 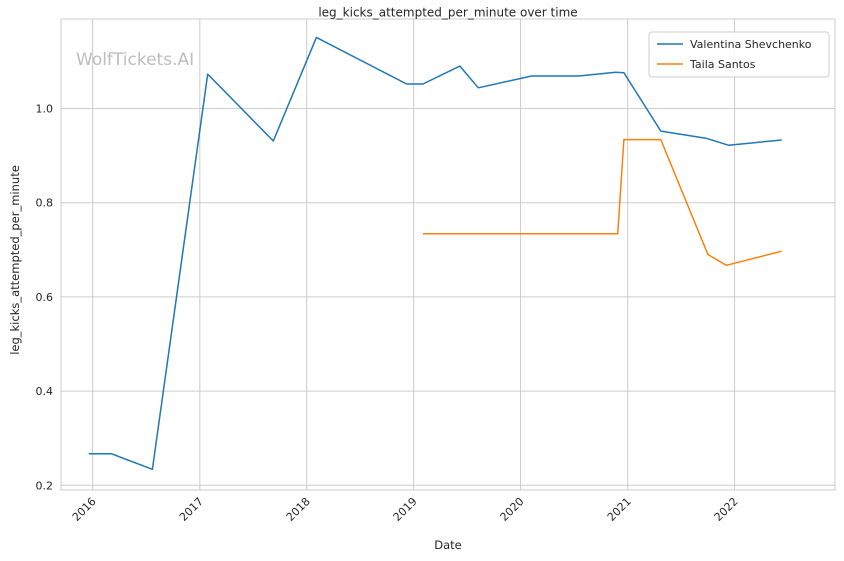 What do you see at coordinates (84, 509) in the screenshot?
I see `x-tick-label: 2016` at bounding box center [84, 509].